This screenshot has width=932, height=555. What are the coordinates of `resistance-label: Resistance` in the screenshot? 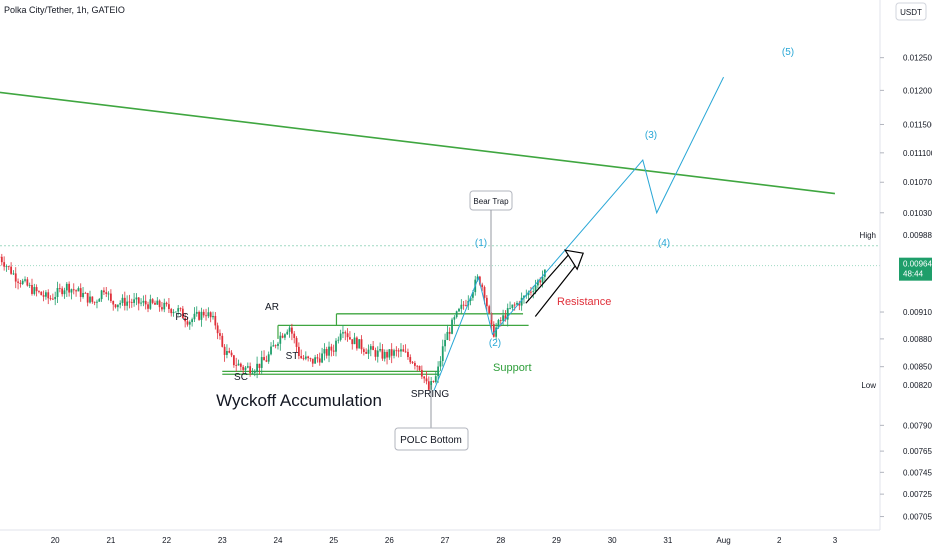 It's located at (584, 302).